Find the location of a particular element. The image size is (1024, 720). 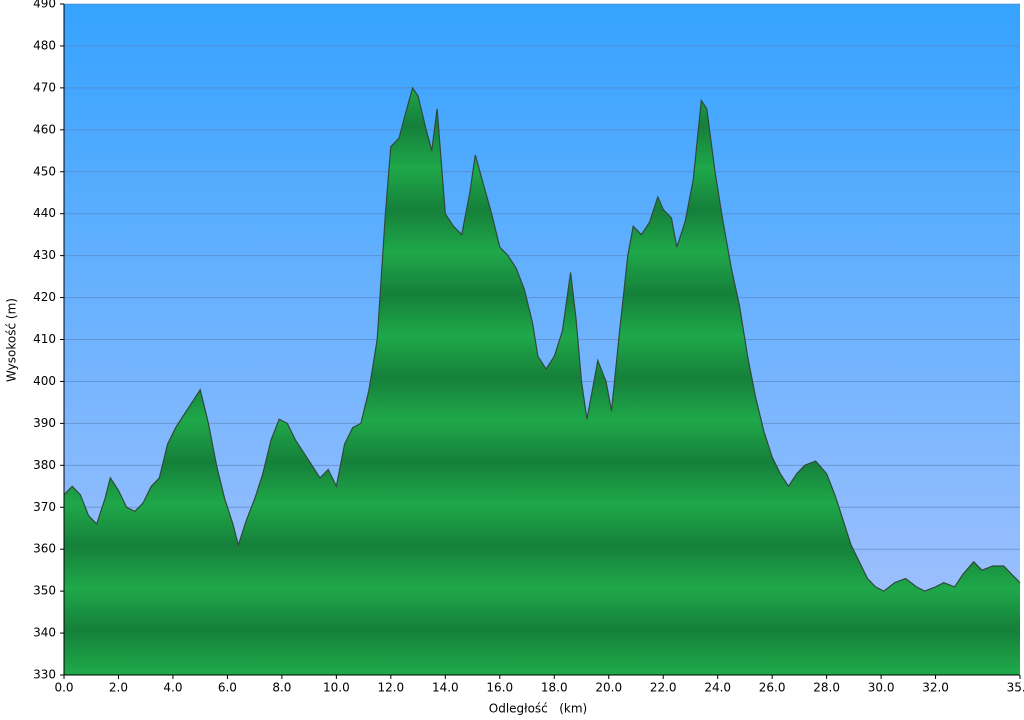

y-tick-label: 410 is located at coordinates (44, 339).